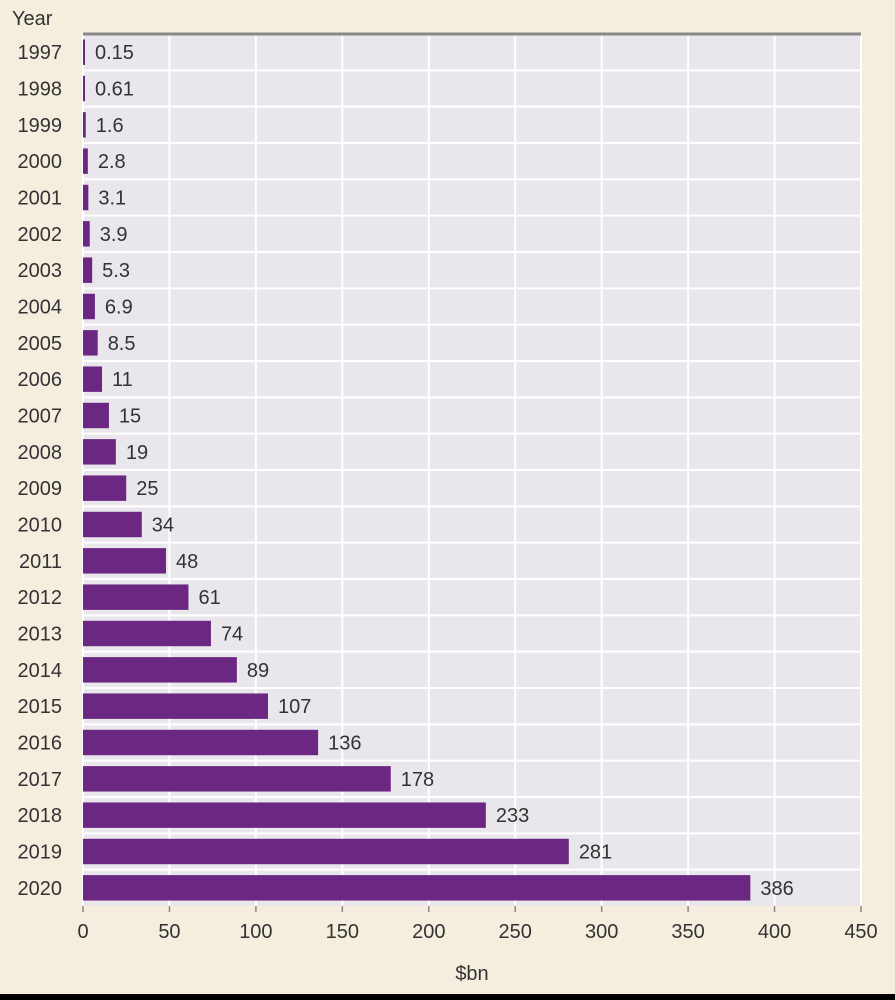 Image resolution: width=895 pixels, height=1000 pixels. I want to click on value-label-2020: 386, so click(776, 889).